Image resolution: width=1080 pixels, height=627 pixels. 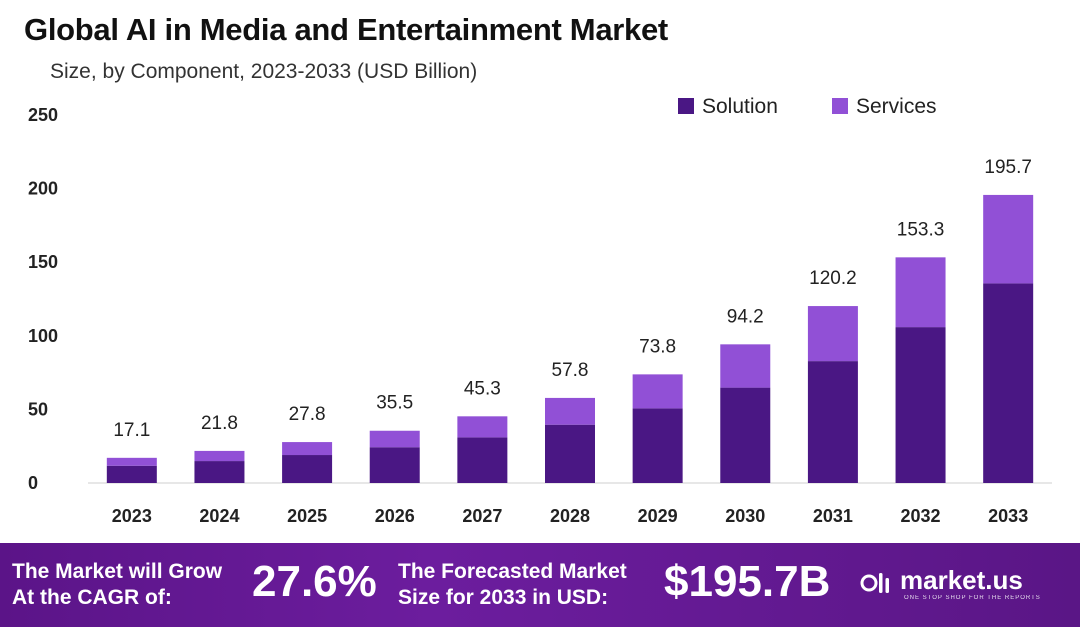 I want to click on brand: market.us ONE STOP SHOP FOR THE REPORTS, so click(x=960, y=585).